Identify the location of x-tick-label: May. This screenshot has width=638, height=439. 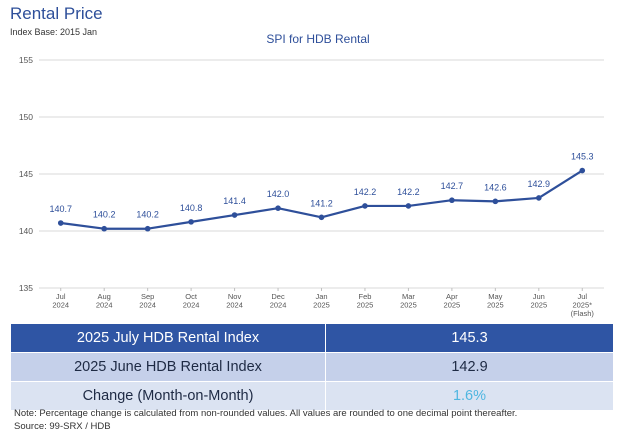
(495, 296).